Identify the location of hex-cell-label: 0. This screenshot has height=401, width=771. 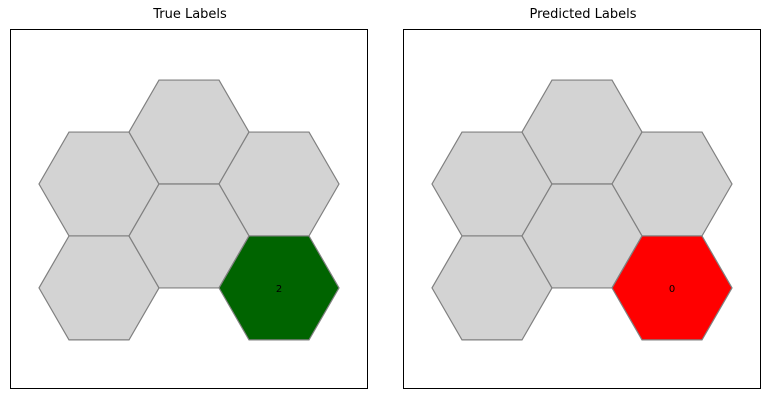
(672, 289).